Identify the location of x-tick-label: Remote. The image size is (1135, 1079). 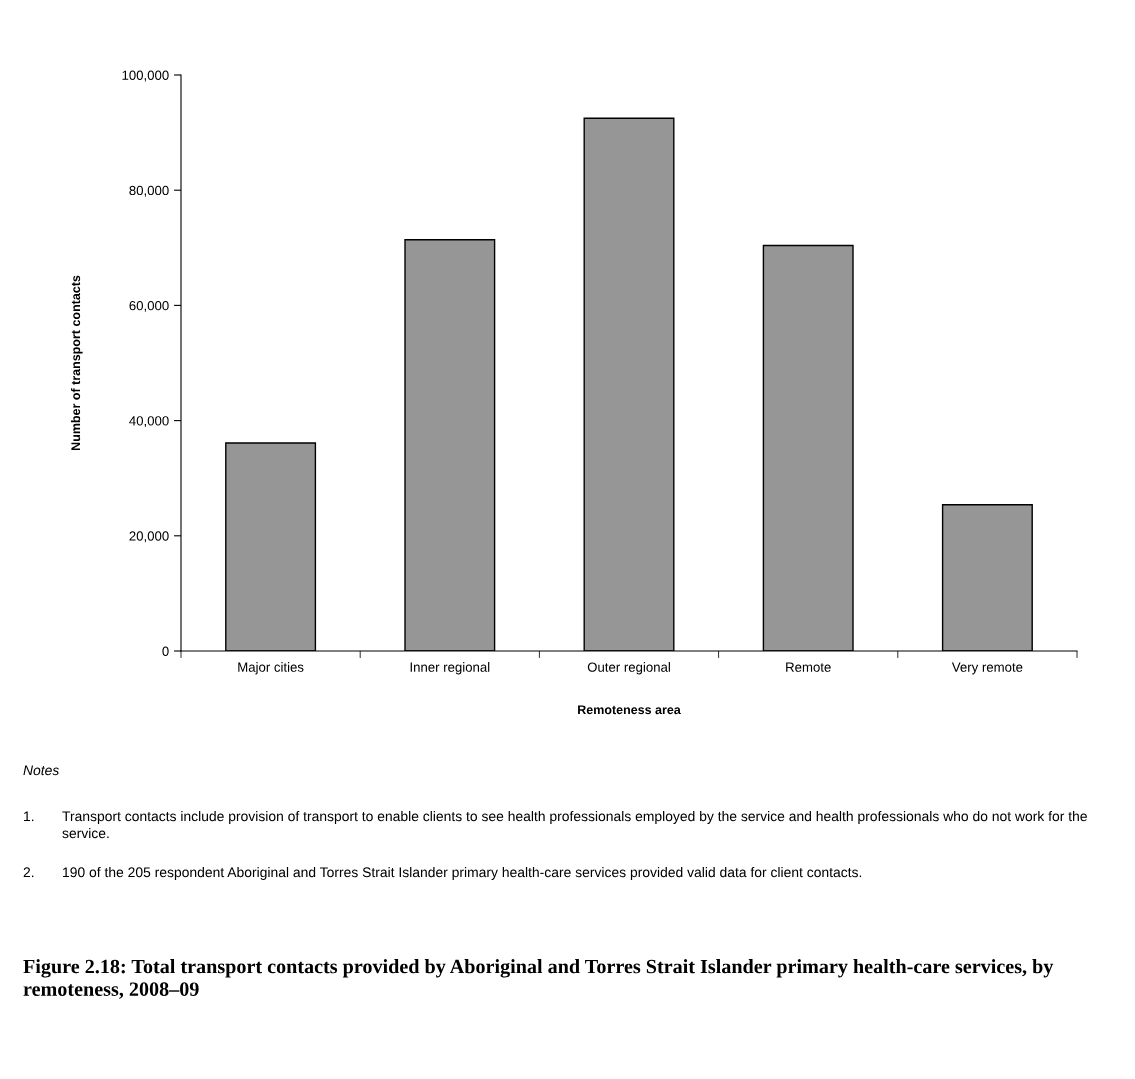
(808, 667).